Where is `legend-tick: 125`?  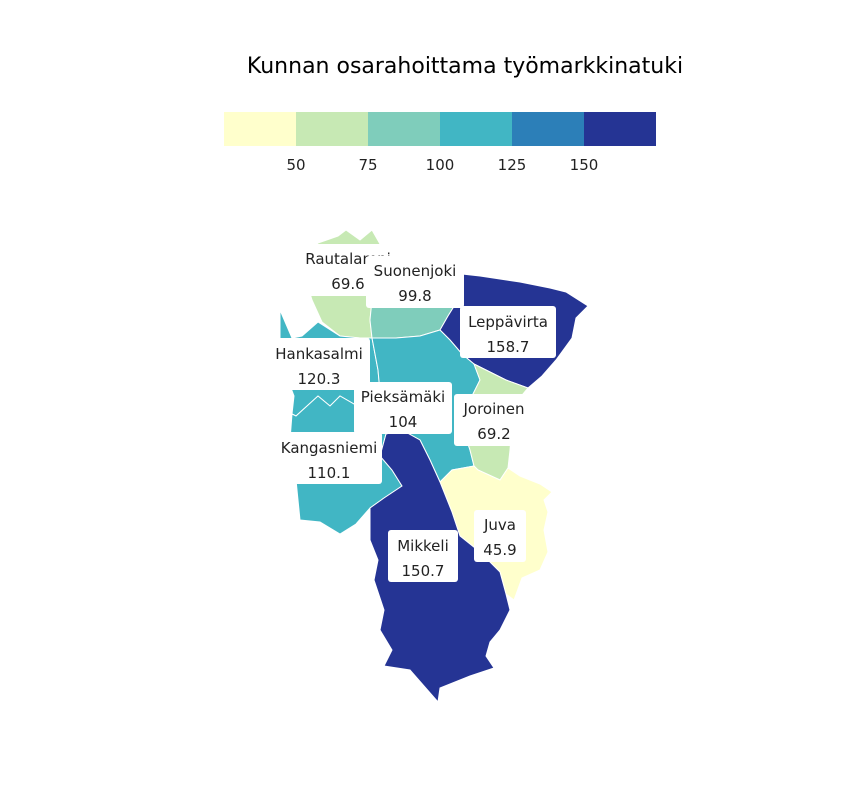 legend-tick: 125 is located at coordinates (512, 165).